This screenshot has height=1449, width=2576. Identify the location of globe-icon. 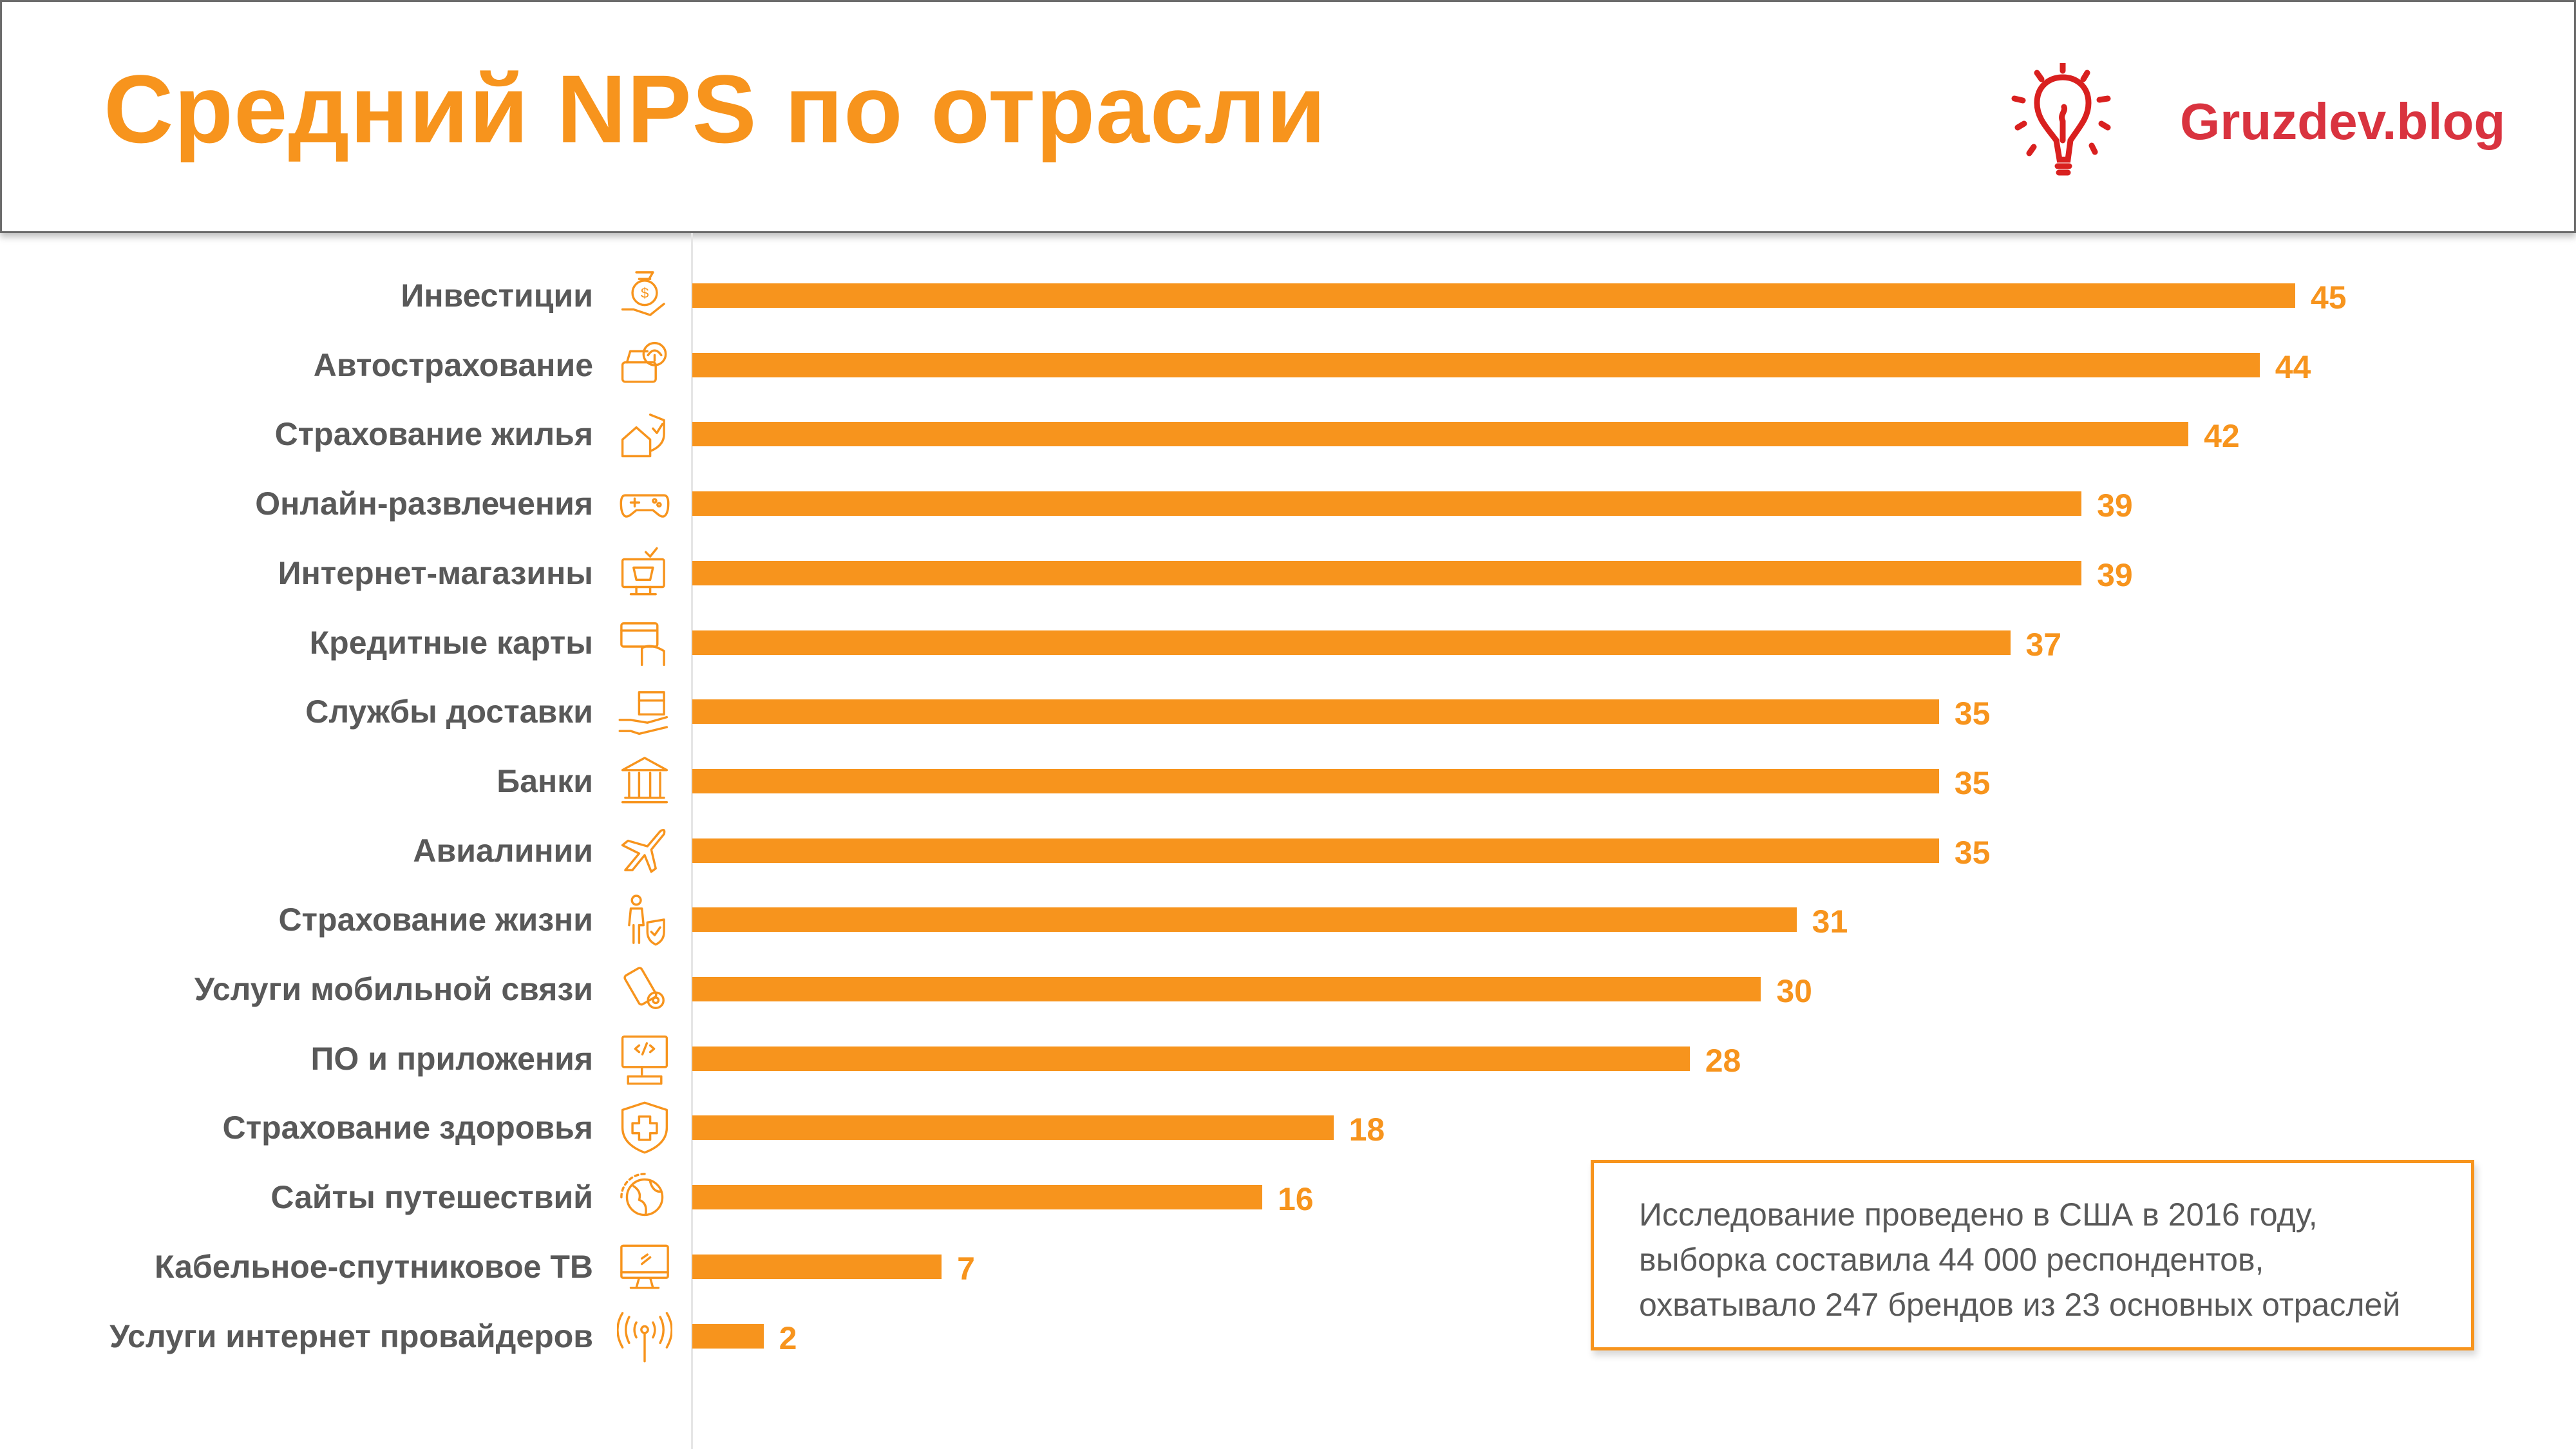
(644, 1197).